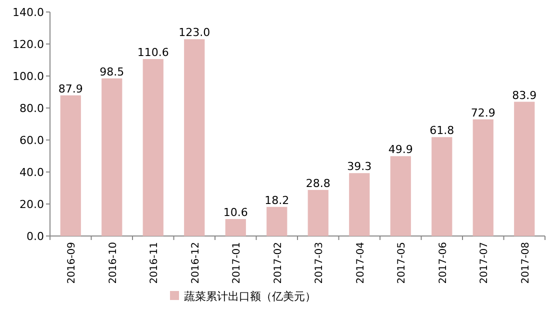 The image size is (550, 326). What do you see at coordinates (402, 263) in the screenshot?
I see `x-tick-label: 2017-05` at bounding box center [402, 263].